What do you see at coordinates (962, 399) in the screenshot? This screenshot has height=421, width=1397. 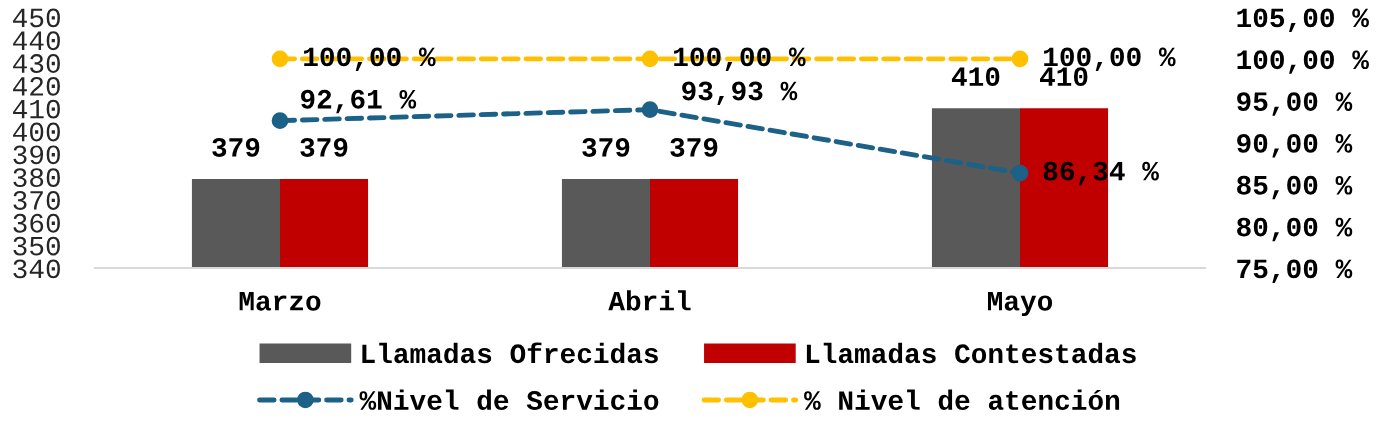 I see `legend-label: % Nivel de atención` at bounding box center [962, 399].